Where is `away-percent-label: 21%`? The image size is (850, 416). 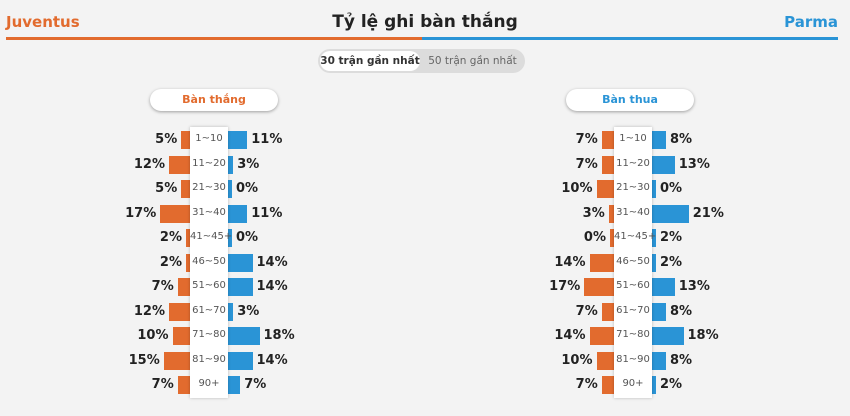 away-percent-label: 21% is located at coordinates (708, 213).